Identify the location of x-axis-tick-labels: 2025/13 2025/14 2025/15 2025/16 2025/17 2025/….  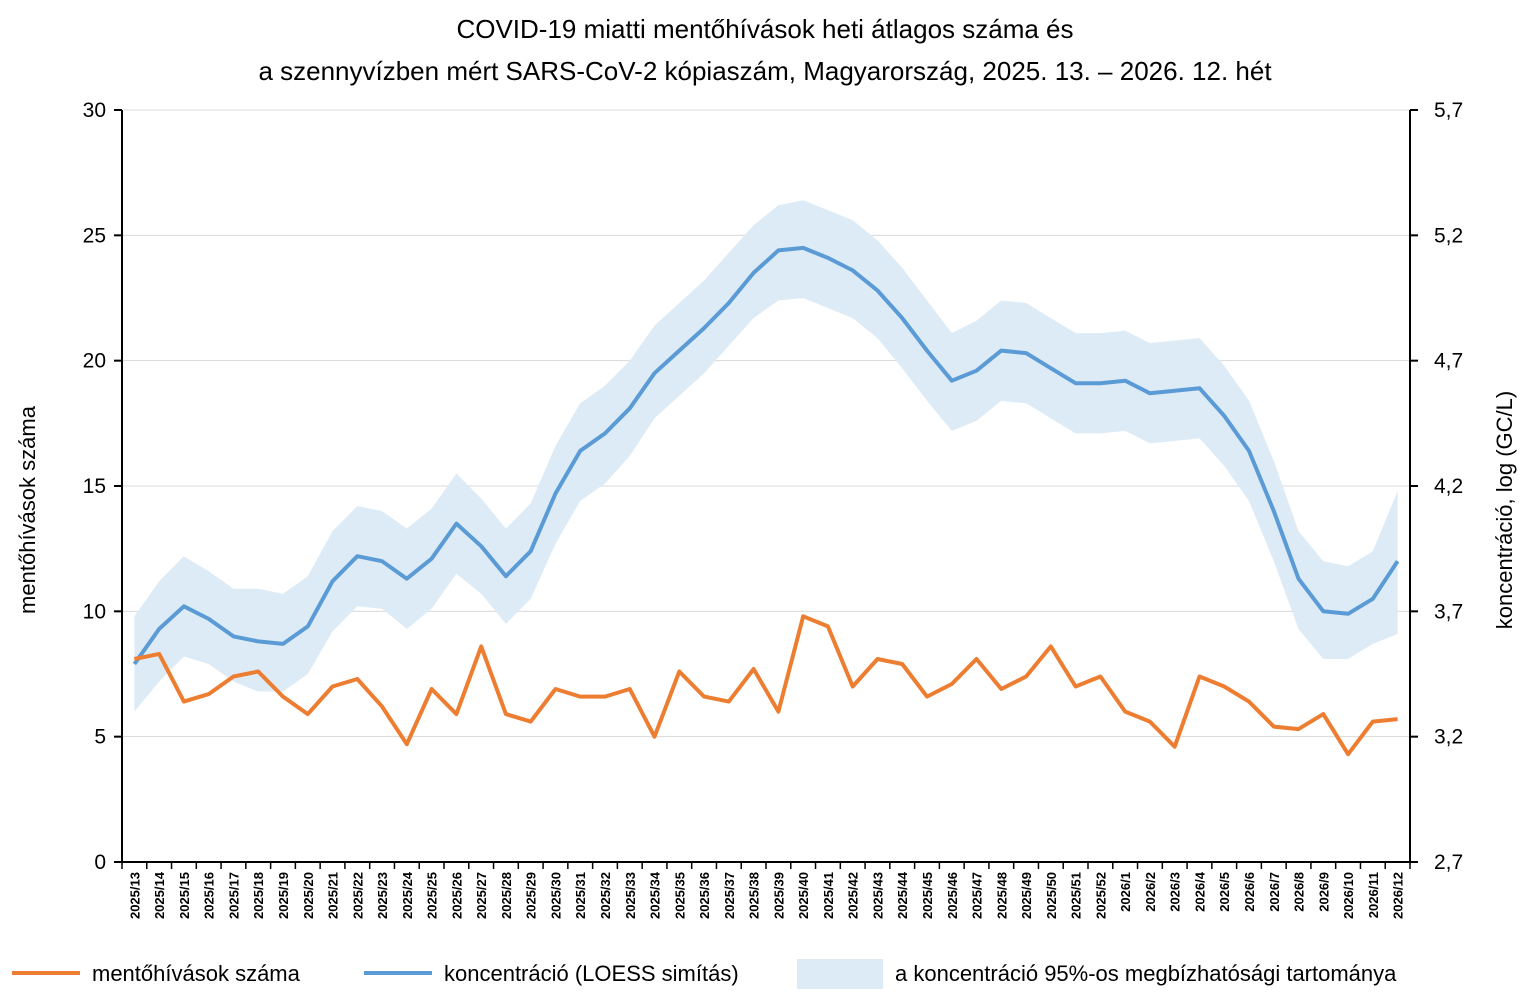
(766, 895).